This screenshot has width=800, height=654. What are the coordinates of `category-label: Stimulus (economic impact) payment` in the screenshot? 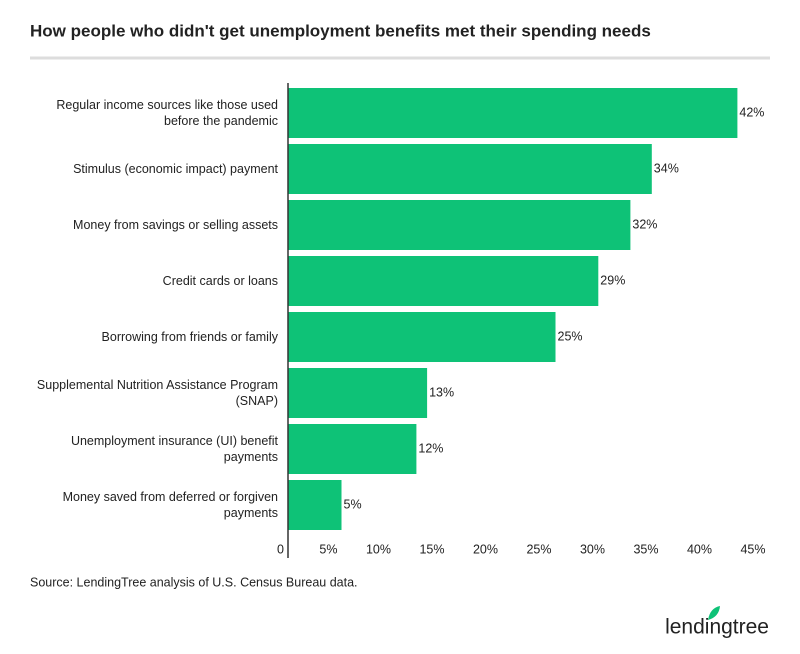 It's located at (175, 169).